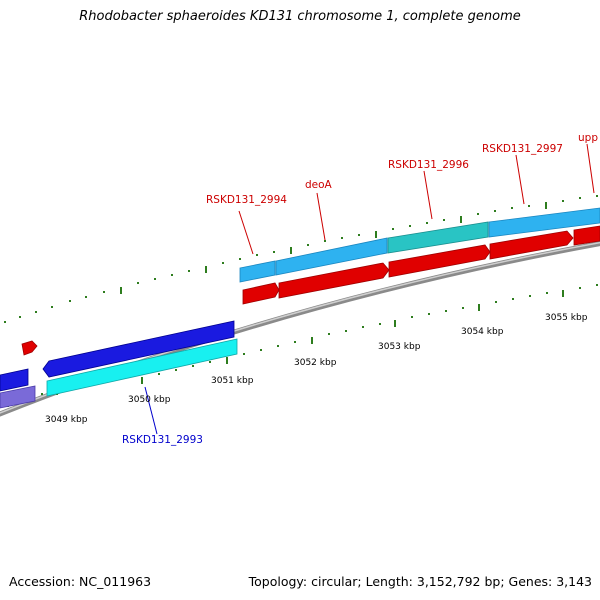  Describe the element at coordinates (566, 318) in the screenshot. I see `kbp-label: 3055 kbp` at that location.